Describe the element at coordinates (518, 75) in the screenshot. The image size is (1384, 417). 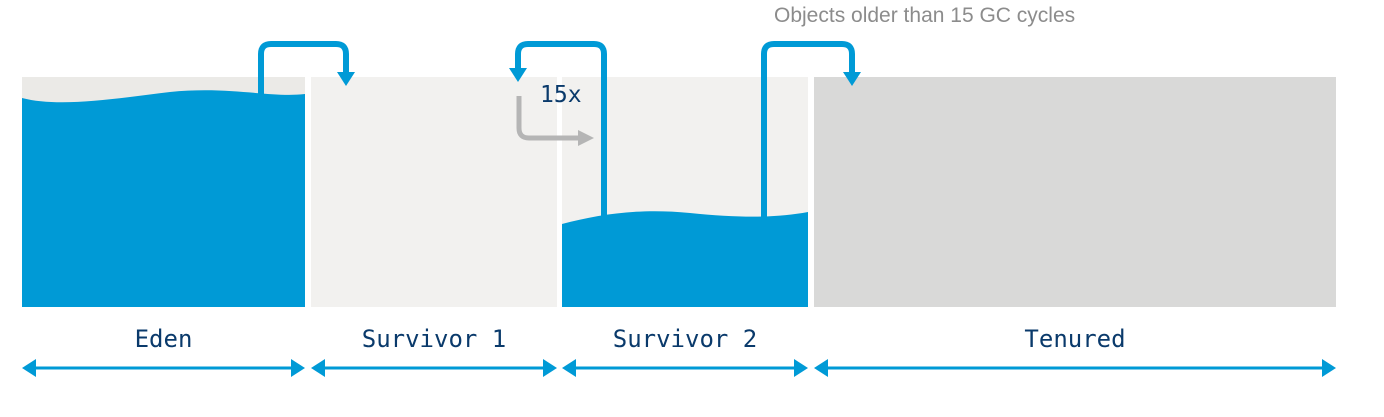
I see `survivor-2-to-survivor-1-arrowhead` at that location.